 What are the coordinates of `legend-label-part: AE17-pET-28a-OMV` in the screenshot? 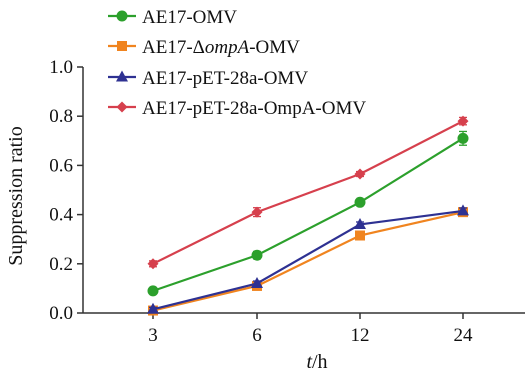 It's located at (225, 78).